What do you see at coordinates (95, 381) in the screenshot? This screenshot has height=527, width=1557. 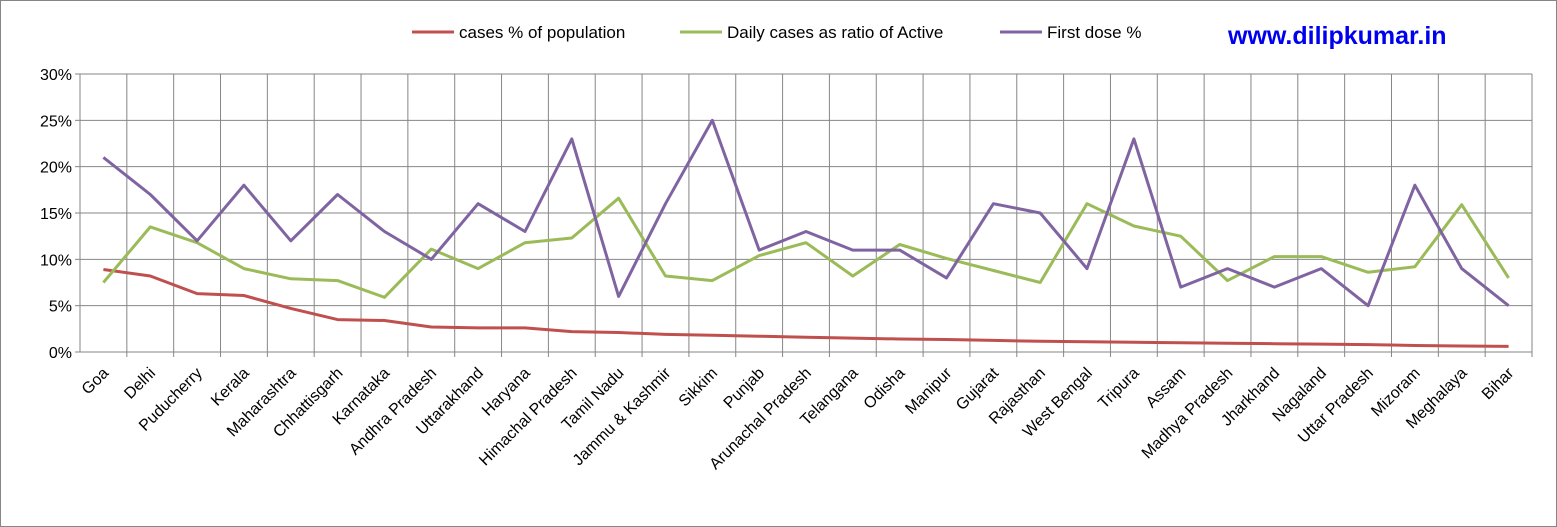 I see `x-tick-label: Goa` at bounding box center [95, 381].